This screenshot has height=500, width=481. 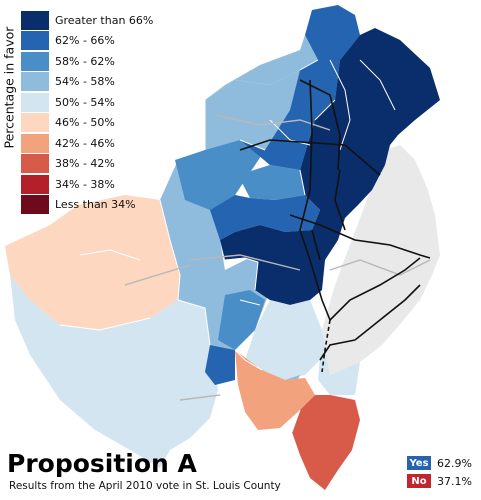 What do you see at coordinates (419, 481) in the screenshot?
I see `no-badge: No` at bounding box center [419, 481].